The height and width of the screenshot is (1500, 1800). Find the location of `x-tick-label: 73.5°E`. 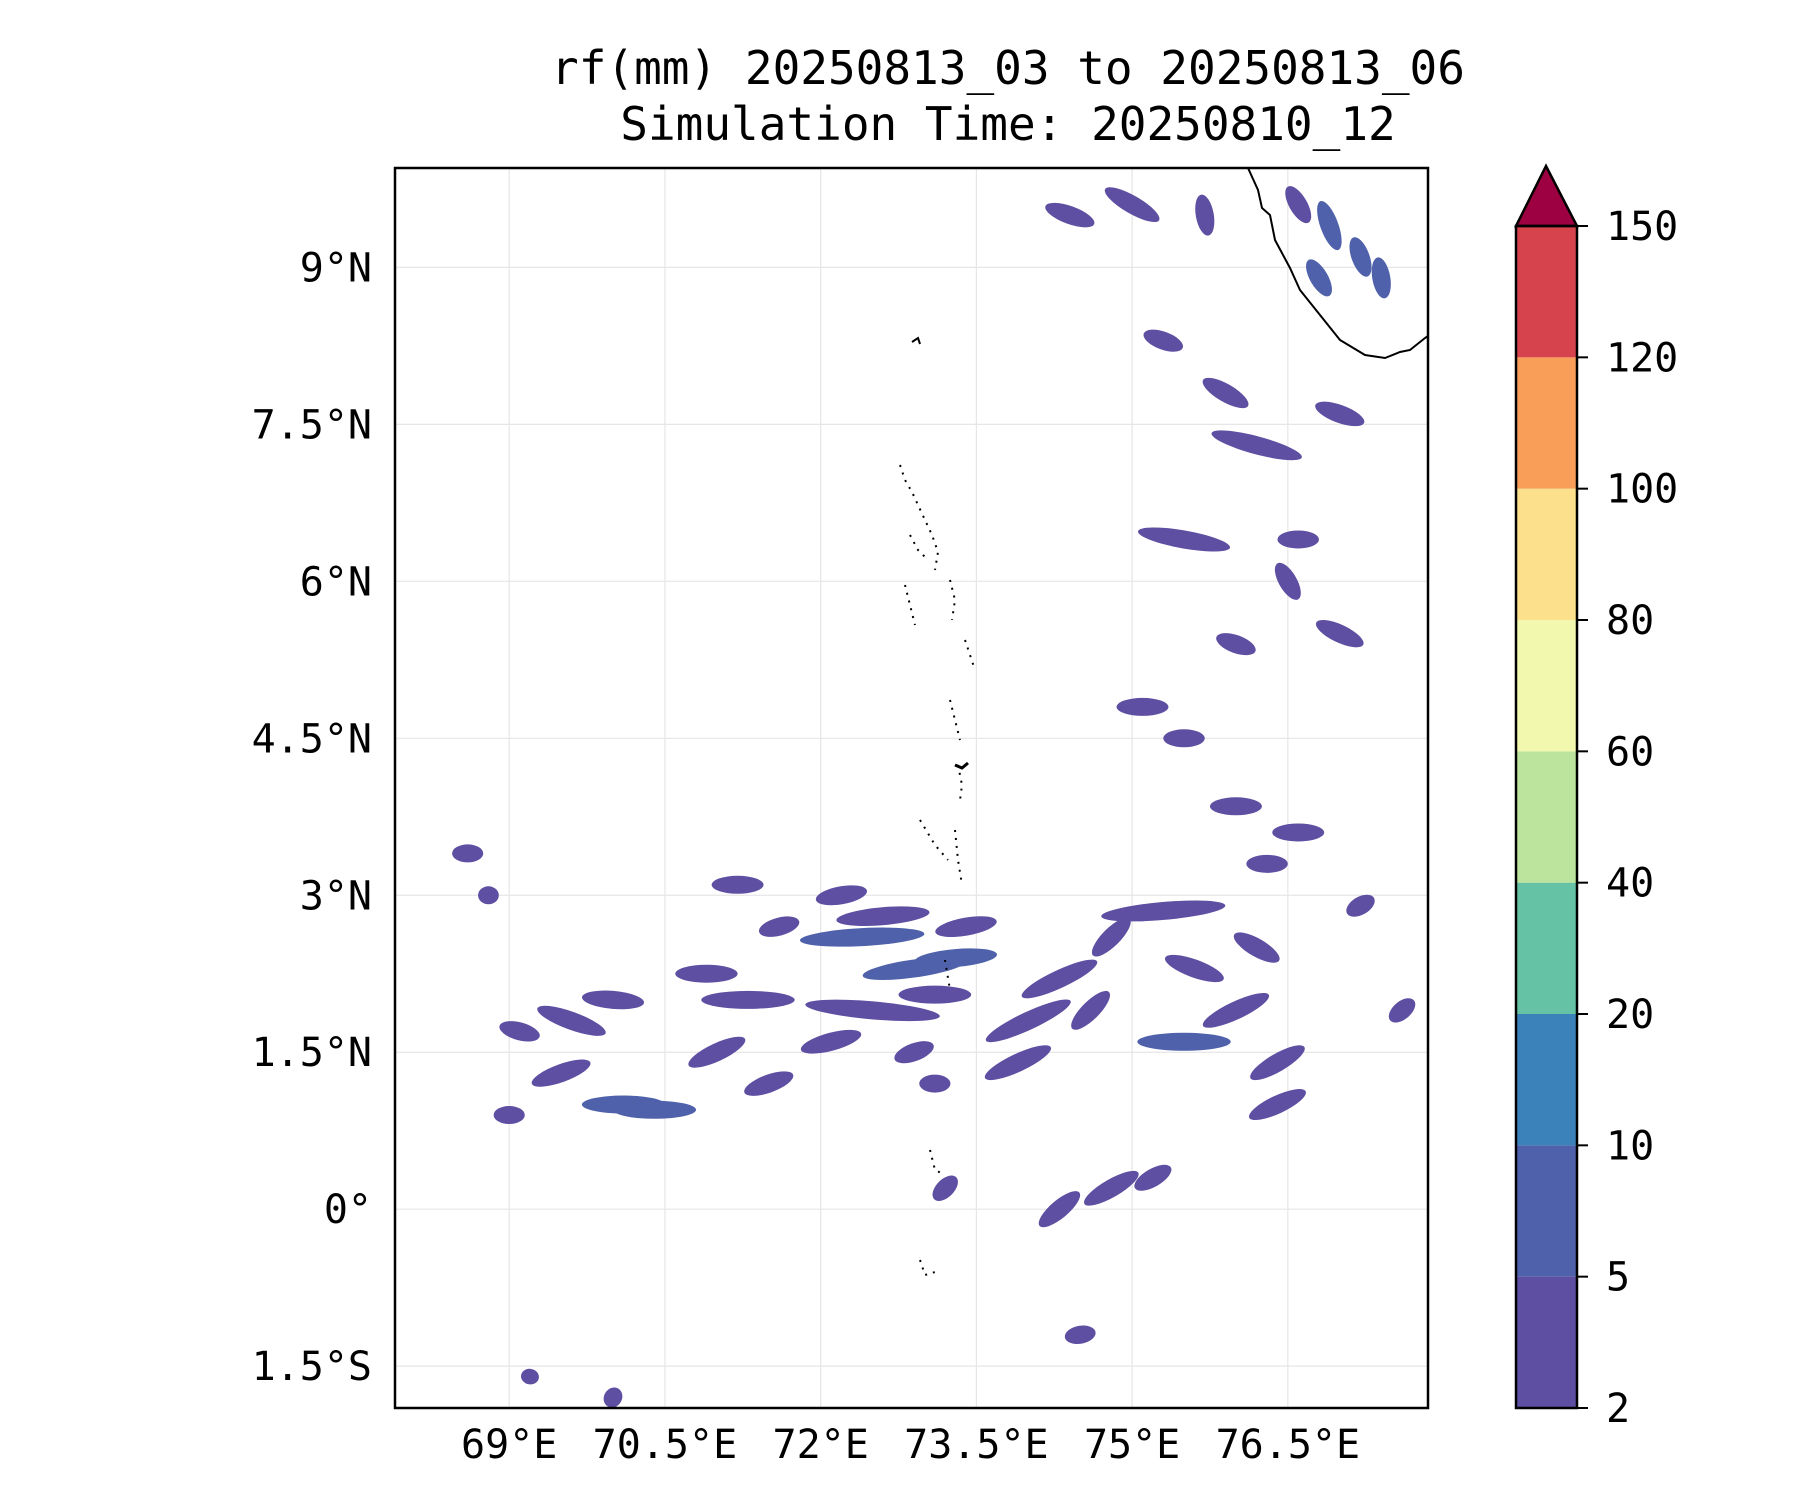

x-tick-label: 73.5°E is located at coordinates (976, 1445).